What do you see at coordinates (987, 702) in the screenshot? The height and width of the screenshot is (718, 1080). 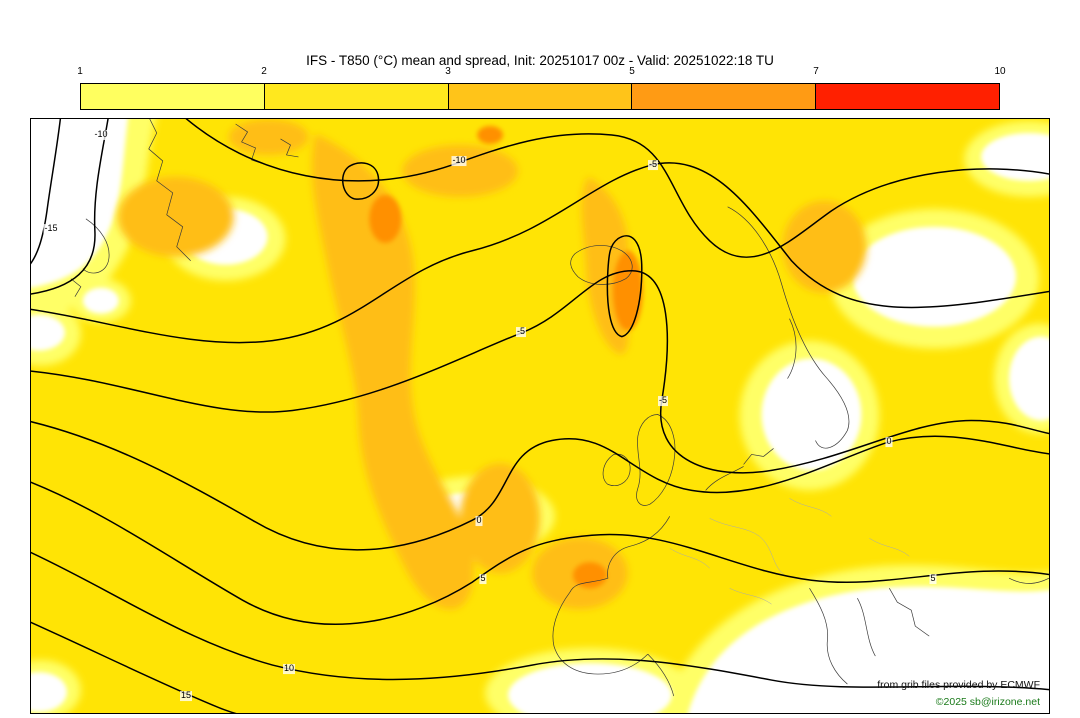 I see `attribution-copyright: ©2025 sb@irizone.net` at bounding box center [987, 702].